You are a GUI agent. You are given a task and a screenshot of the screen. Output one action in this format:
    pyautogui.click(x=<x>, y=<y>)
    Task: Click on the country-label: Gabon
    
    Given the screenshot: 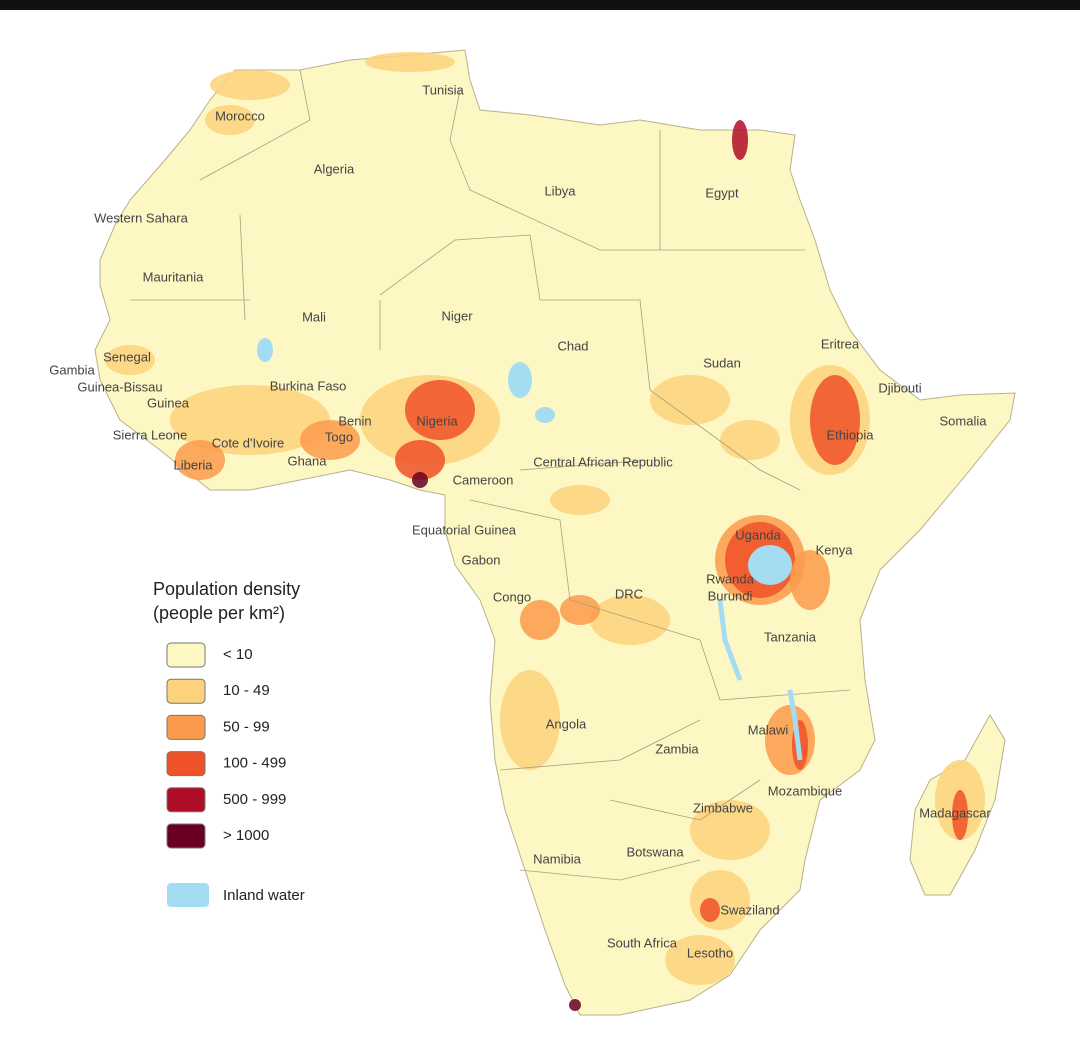 What is the action you would take?
    pyautogui.click(x=480, y=559)
    